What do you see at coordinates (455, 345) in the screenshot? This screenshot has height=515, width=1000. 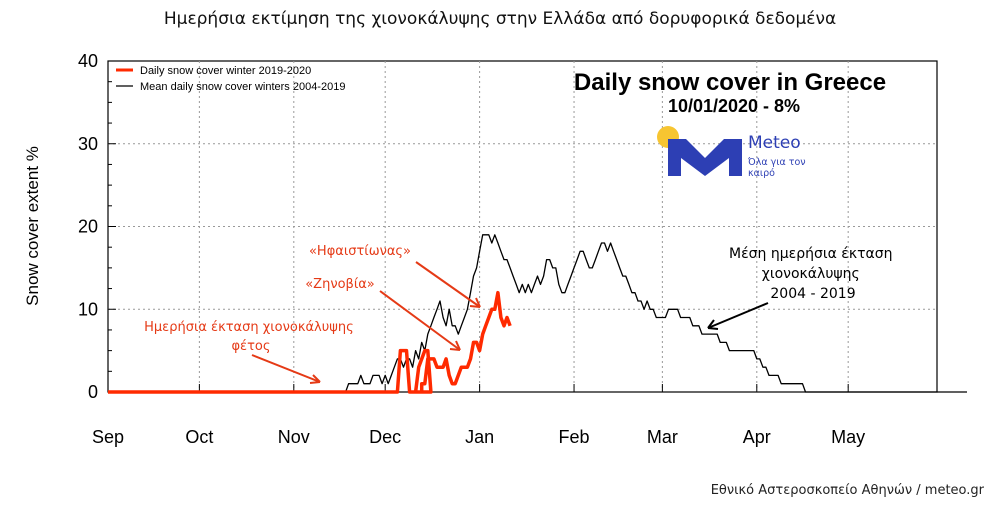 I see `arrowhead-zinovia` at bounding box center [455, 345].